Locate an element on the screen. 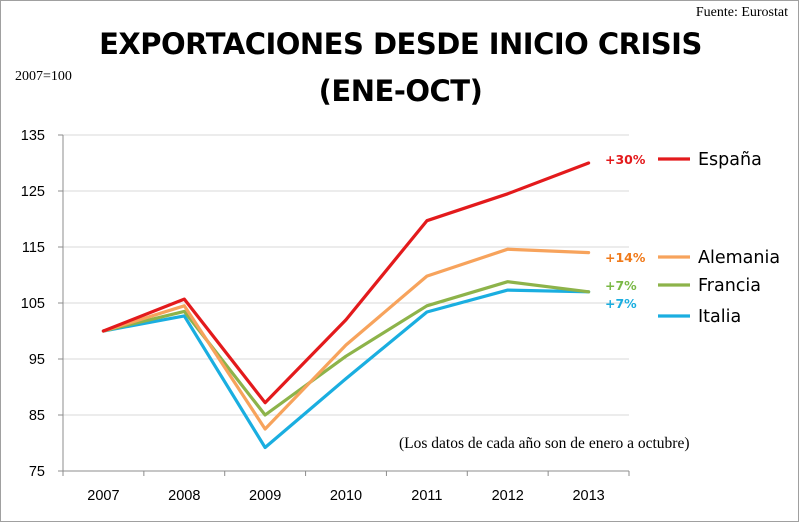  x-tick-label: 2010 is located at coordinates (346, 496).